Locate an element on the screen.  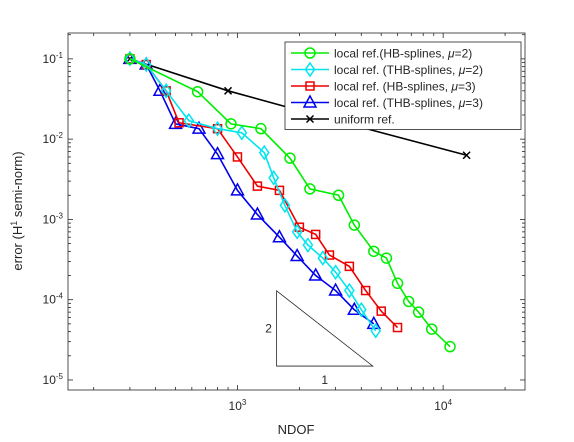
y-tick-exponent: -3 is located at coordinates (60, 215).